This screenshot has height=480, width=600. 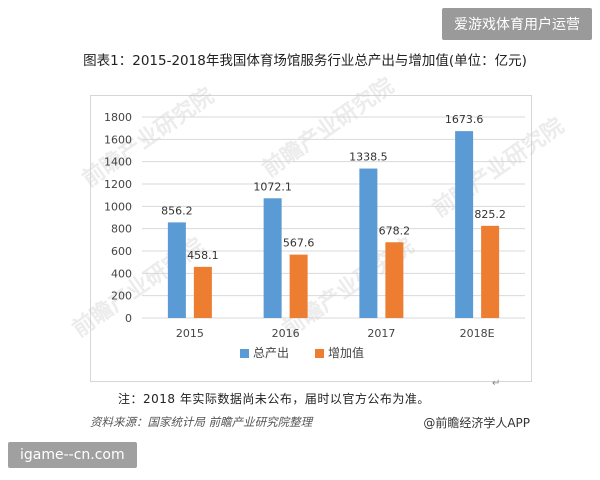 What do you see at coordinates (395, 230) in the screenshot?
I see `data-label: 678.2` at bounding box center [395, 230].